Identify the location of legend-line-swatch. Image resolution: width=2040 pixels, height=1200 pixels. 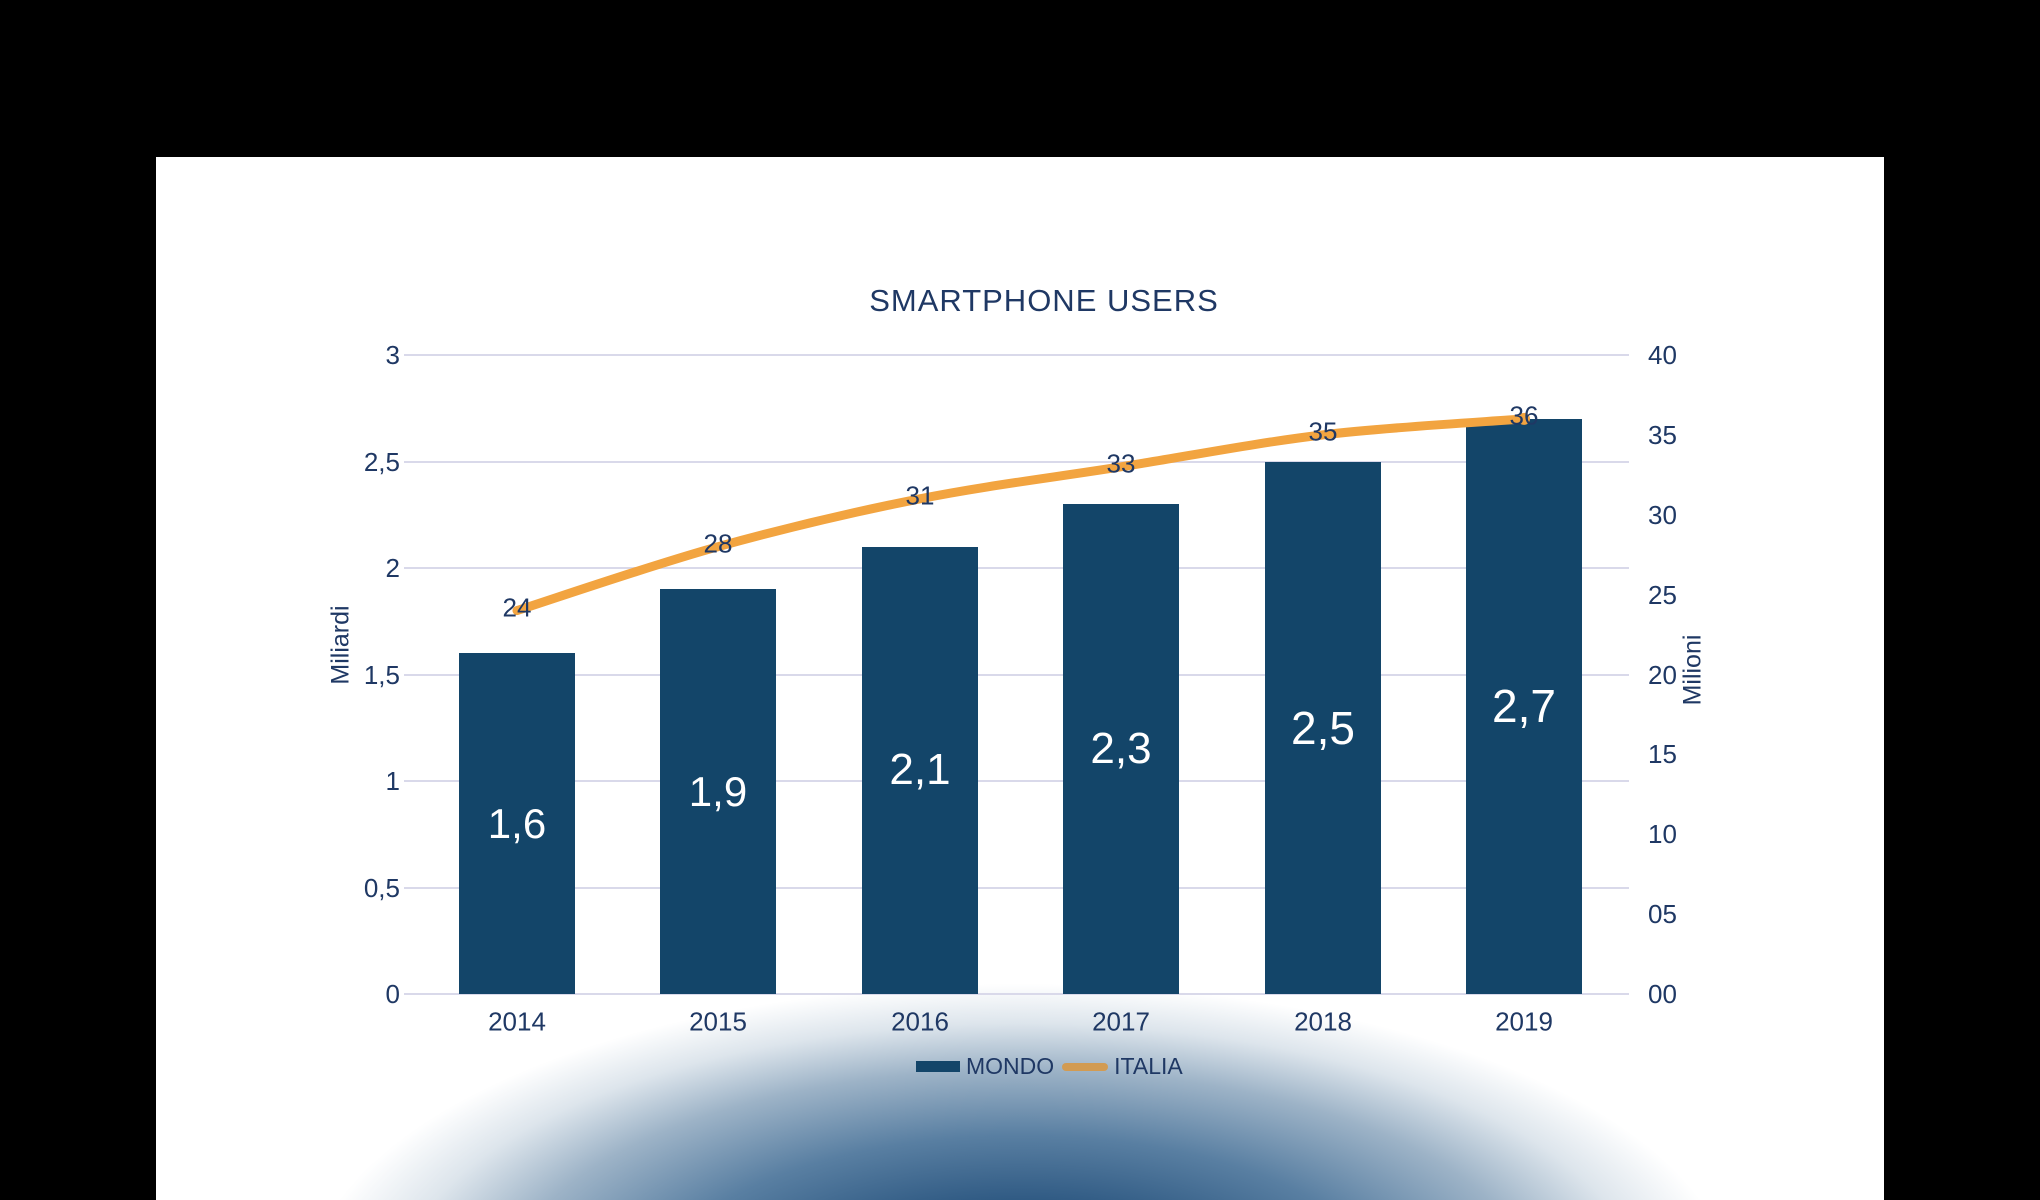
(1085, 1066).